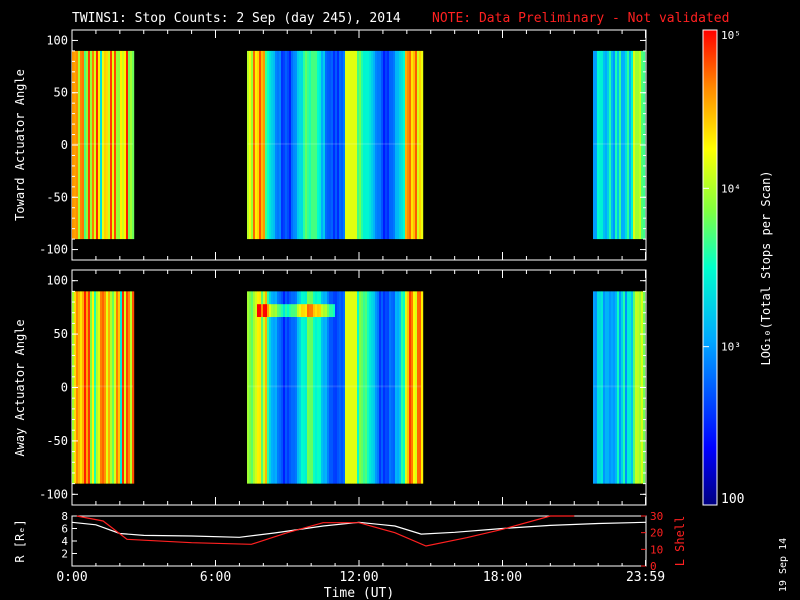 This screenshot has height=600, width=800. I want to click on r-tick-1: 6, so click(64, 529).